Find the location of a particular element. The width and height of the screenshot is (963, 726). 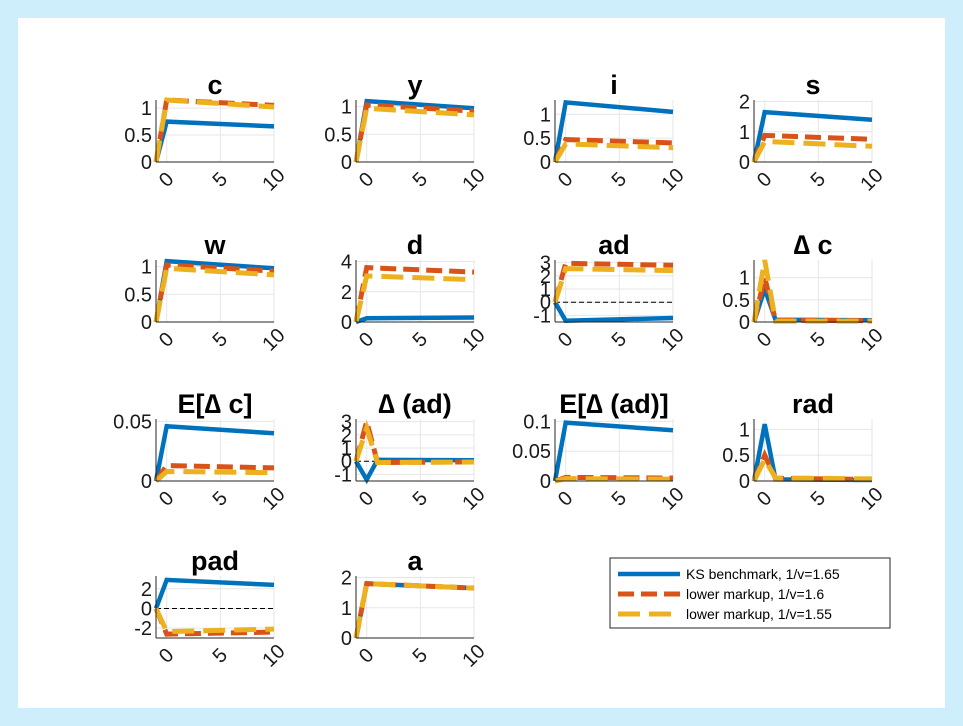

panel-title: i is located at coordinates (614, 85).